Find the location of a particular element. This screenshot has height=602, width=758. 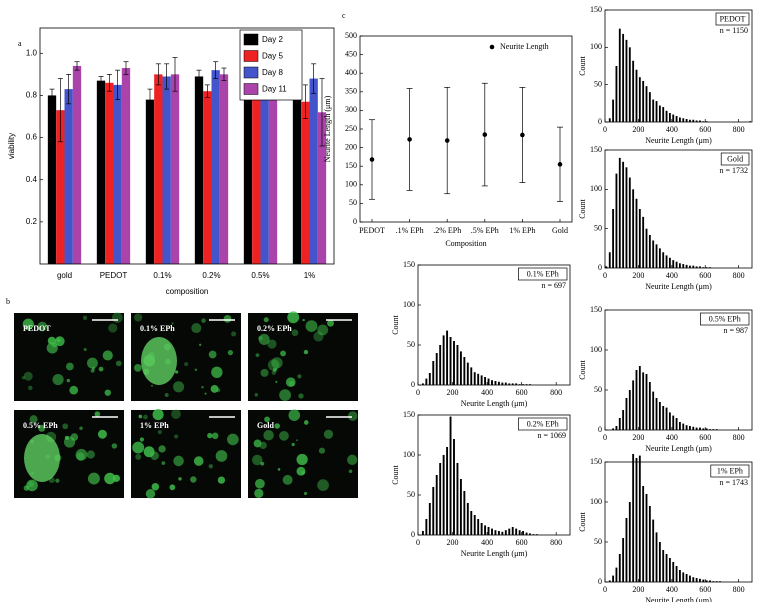

x-tick-label: 200 is located at coordinates (453, 392).